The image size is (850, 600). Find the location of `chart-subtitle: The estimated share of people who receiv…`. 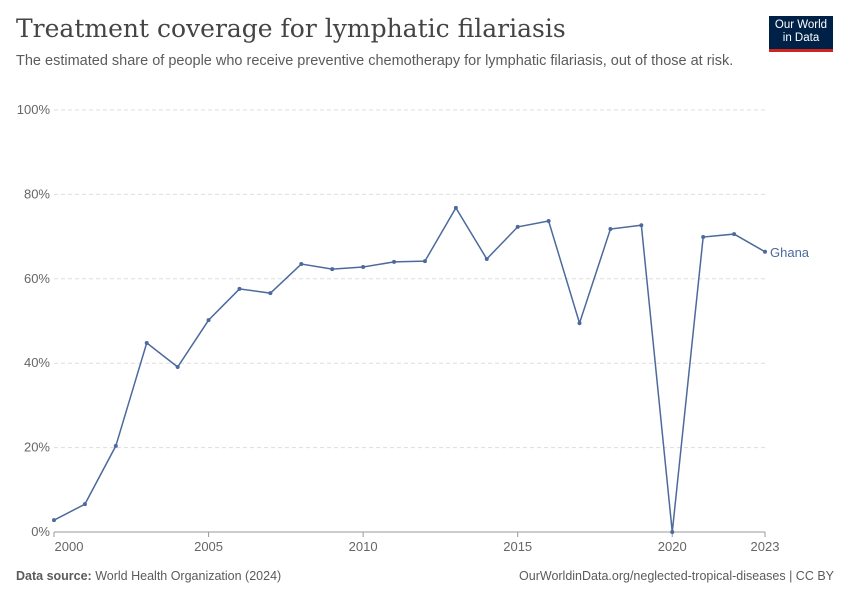

chart-subtitle: The estimated share of people who receiv… is located at coordinates (375, 61).